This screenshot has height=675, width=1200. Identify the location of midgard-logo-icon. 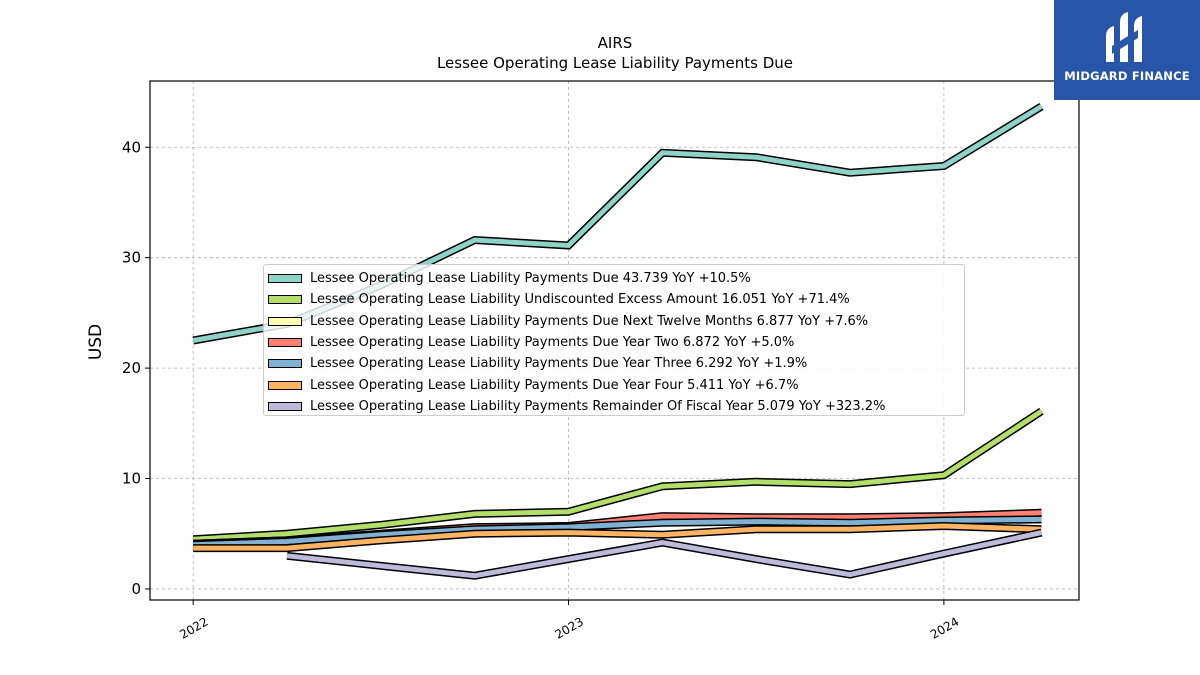
(1124, 37).